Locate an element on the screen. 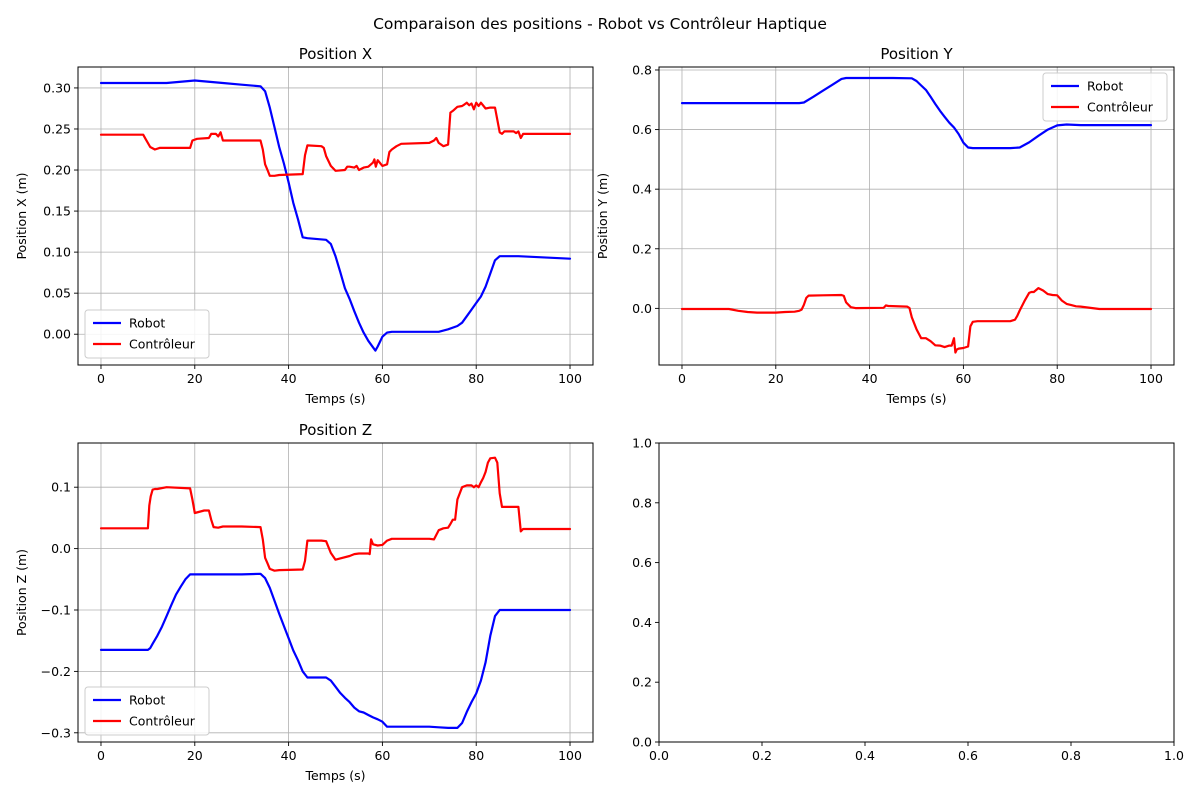  chart-title: Position Y is located at coordinates (916, 54).